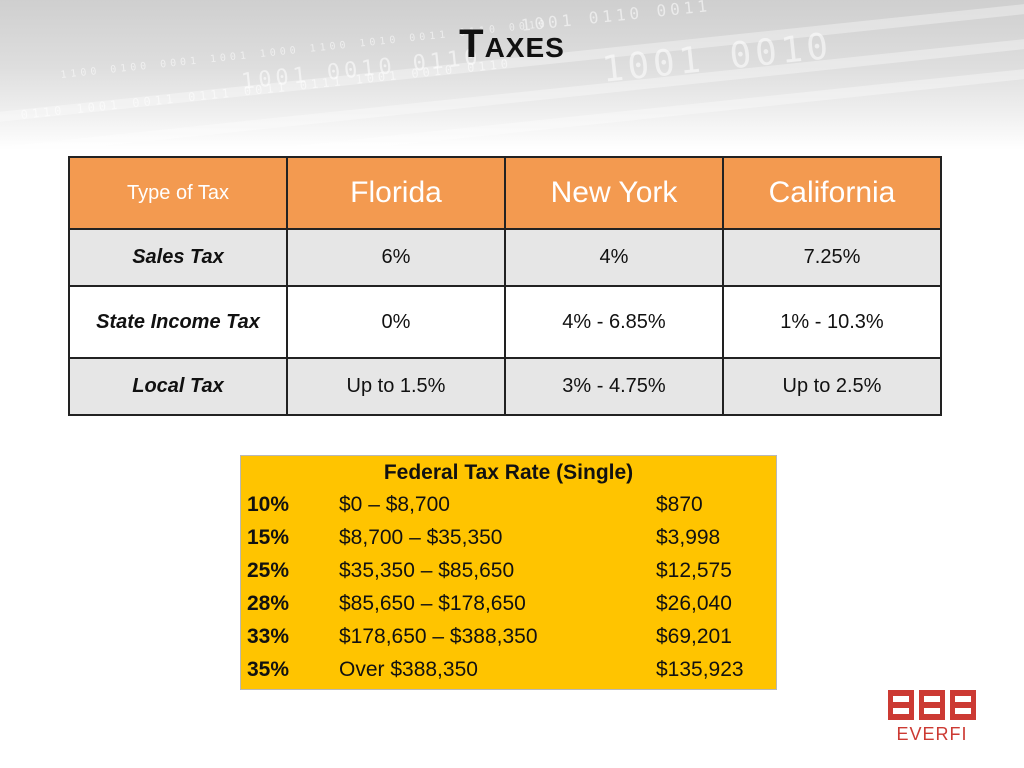 This screenshot has height=768, width=1024. Describe the element at coordinates (832, 257) in the screenshot. I see `california-cell: 7.25%` at that location.